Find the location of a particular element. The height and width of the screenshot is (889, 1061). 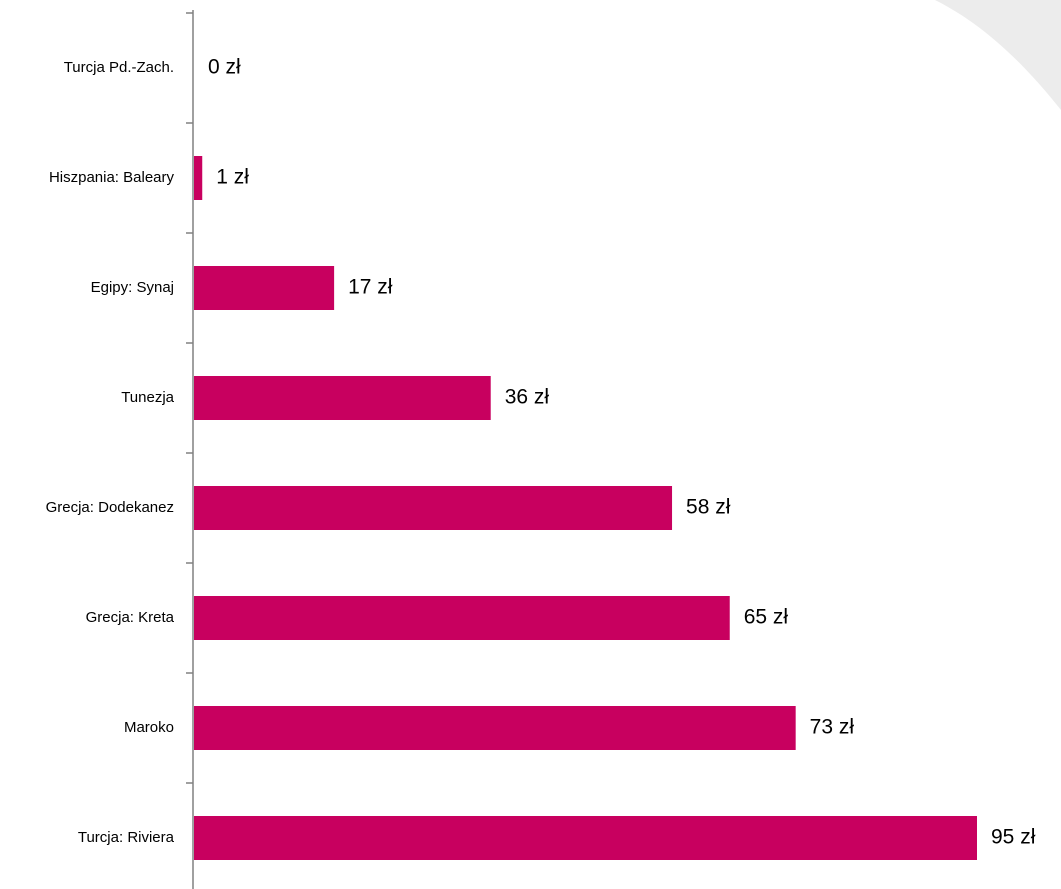

value-label: 17 zł is located at coordinates (370, 287).